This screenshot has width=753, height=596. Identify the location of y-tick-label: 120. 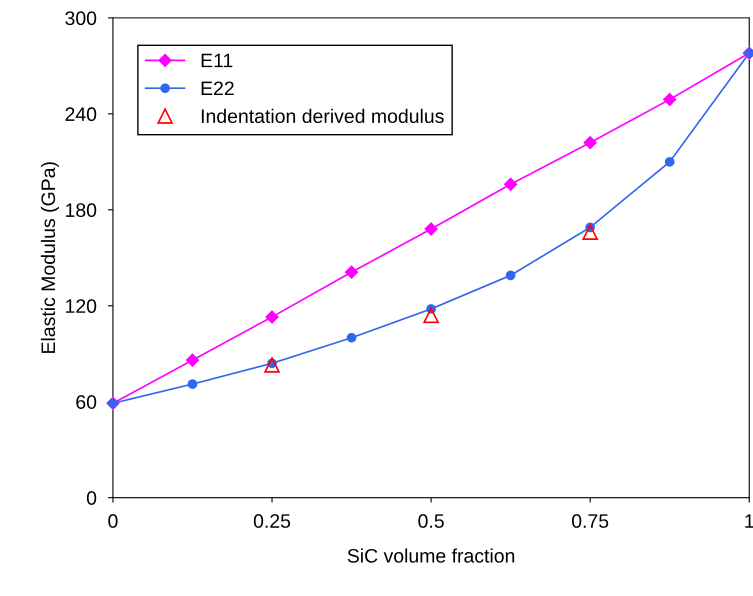
(81, 306).